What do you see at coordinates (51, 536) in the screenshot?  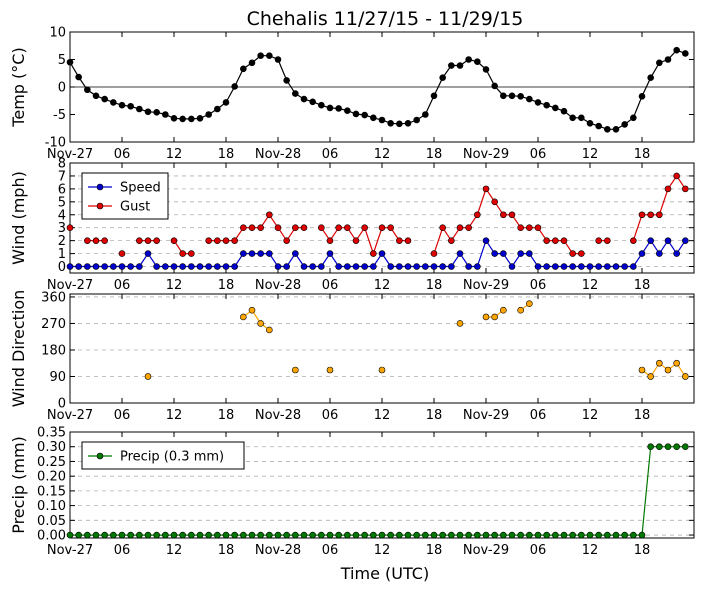 I see `y-tick-label: 0.00` at bounding box center [51, 536].